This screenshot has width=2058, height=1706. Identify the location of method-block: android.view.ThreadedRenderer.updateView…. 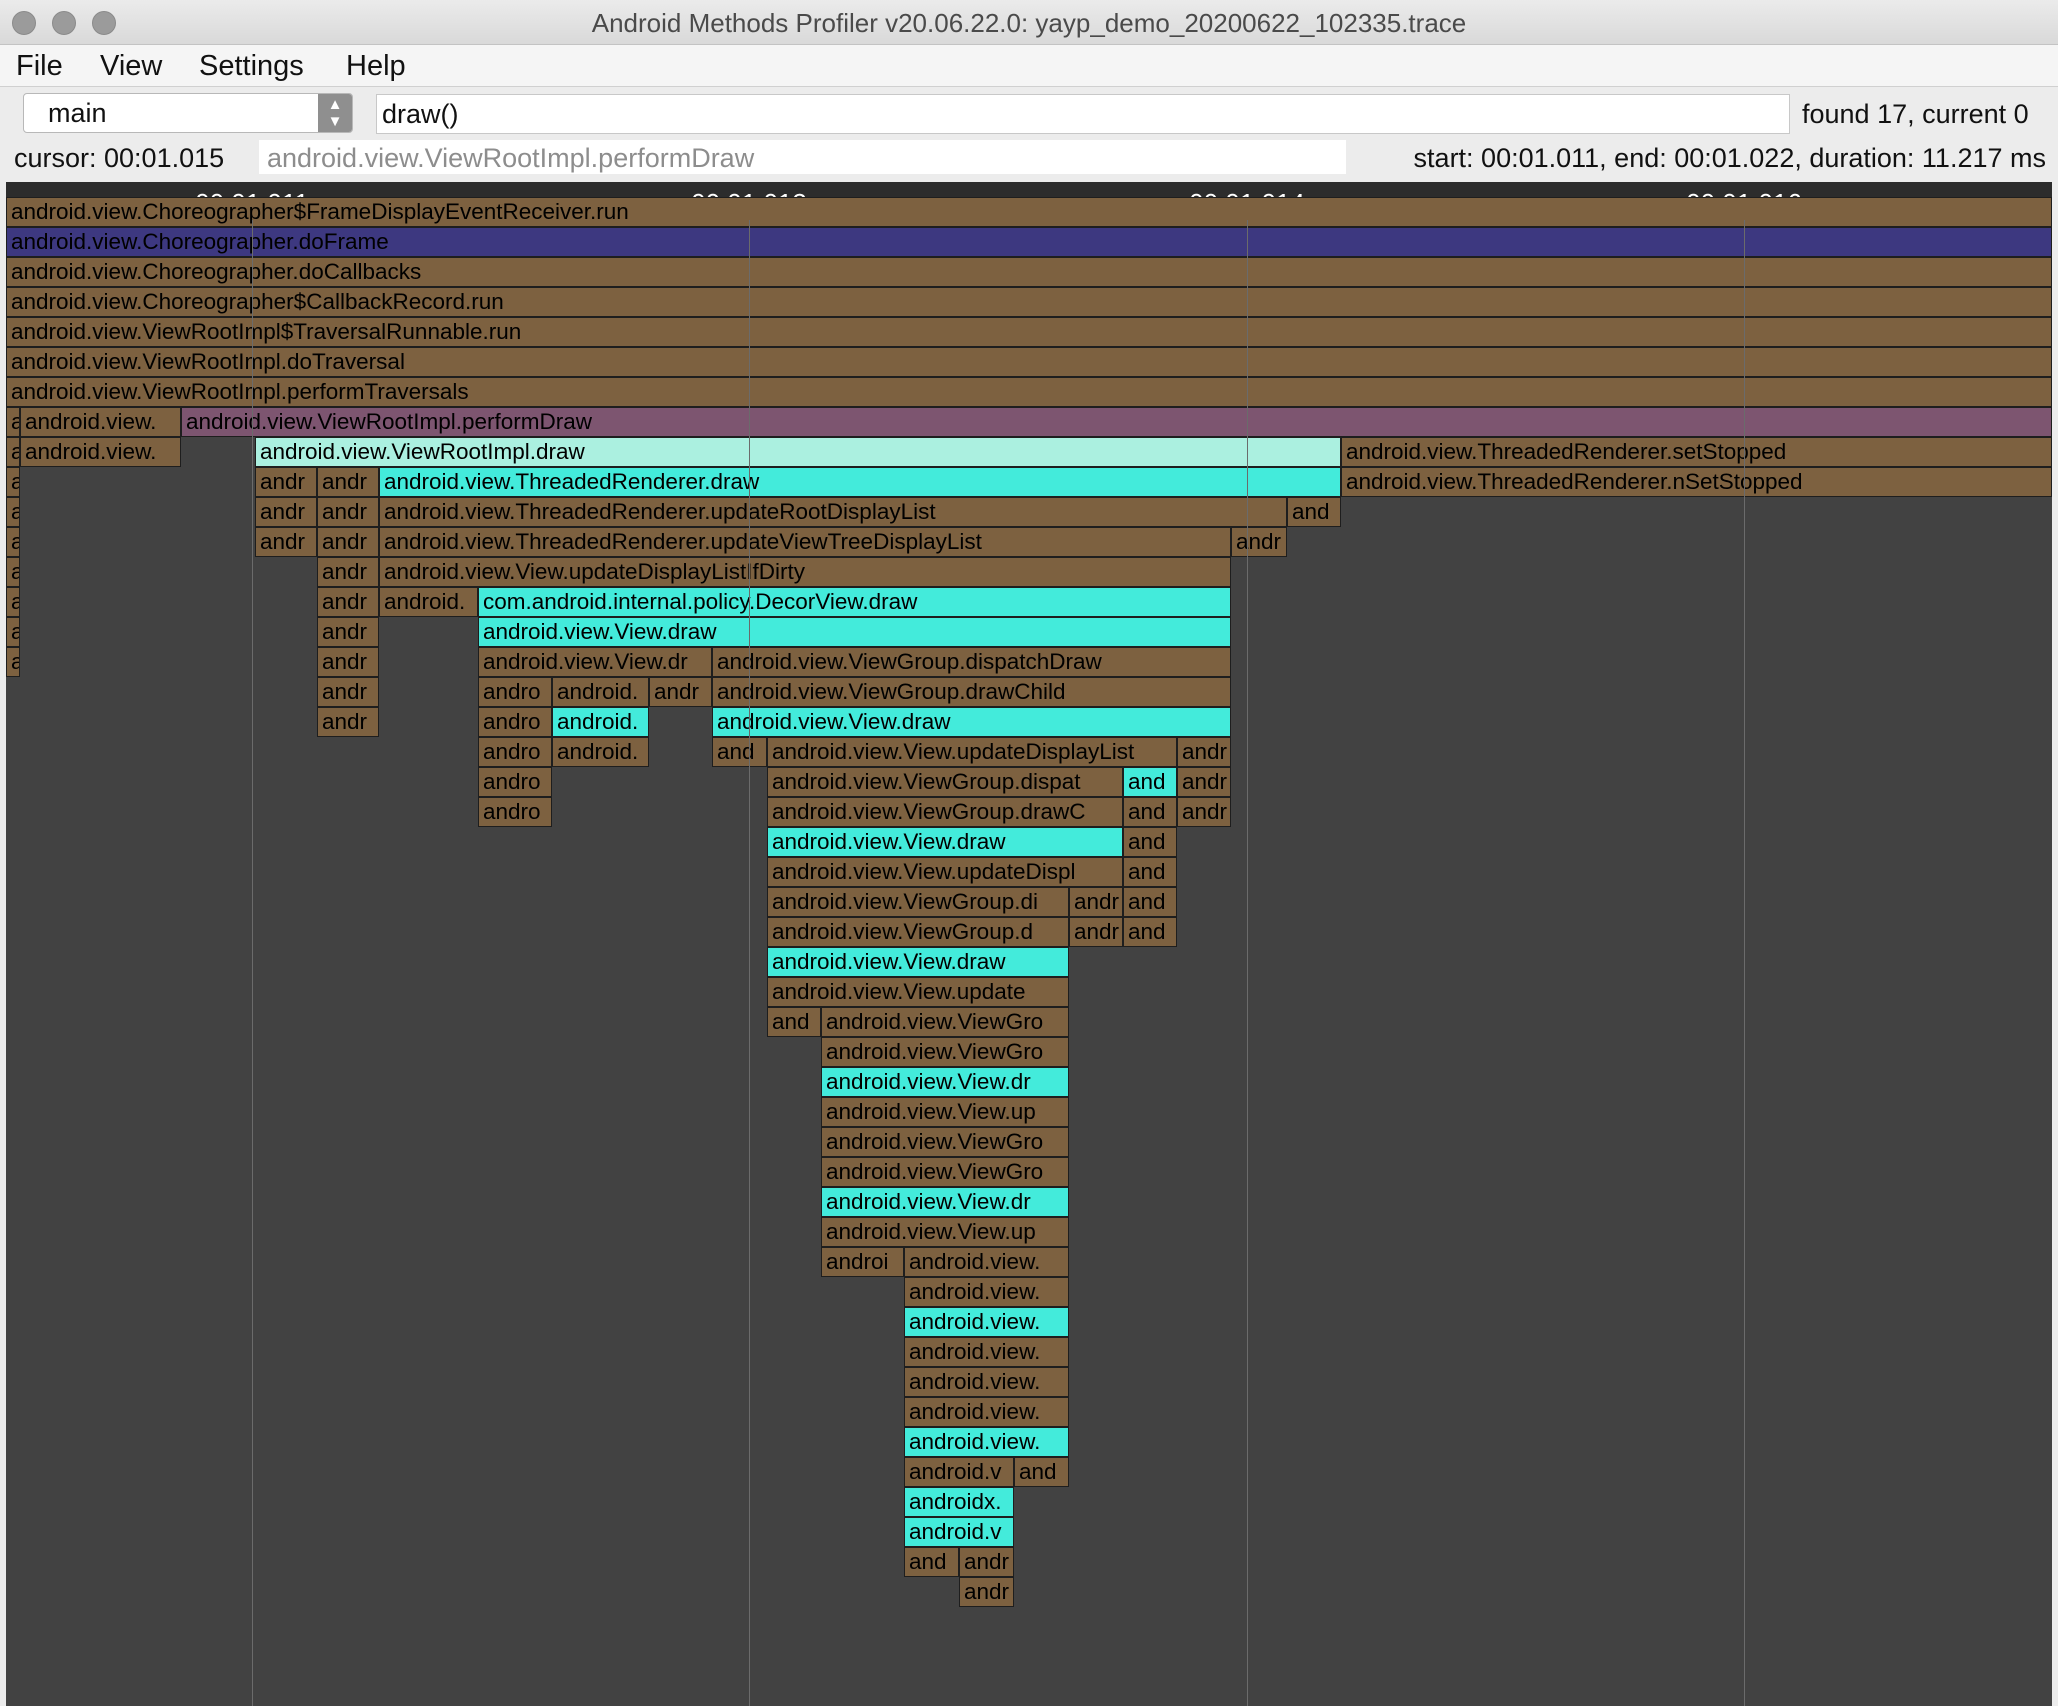
(805, 542).